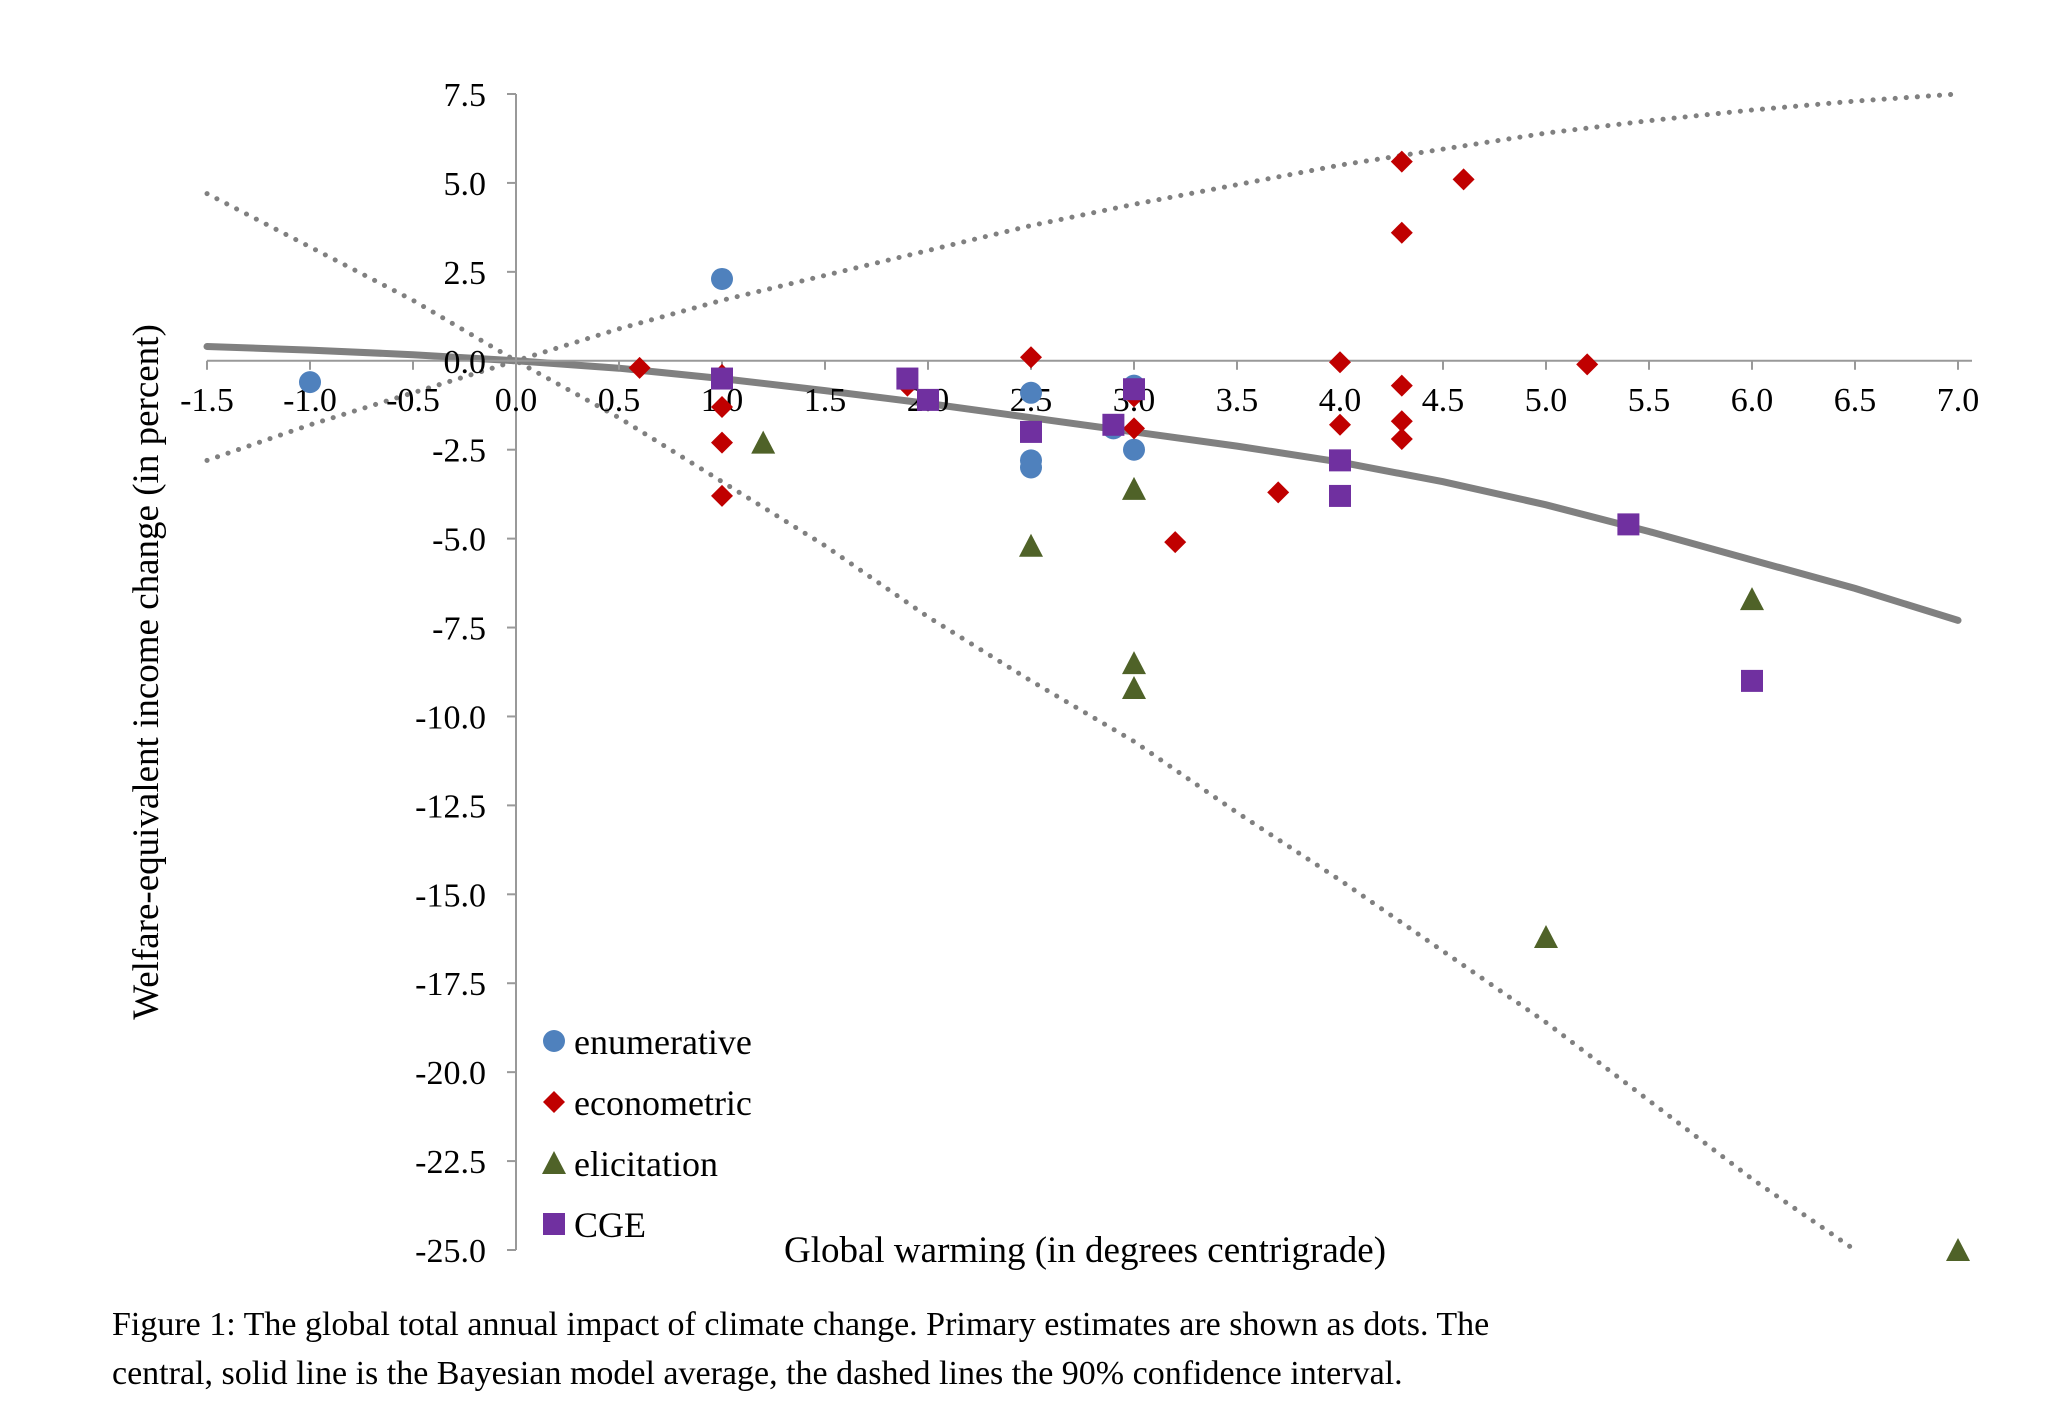 The height and width of the screenshot is (1405, 2055). What do you see at coordinates (459, 540) in the screenshot?
I see `y-tick-label: -5.0` at bounding box center [459, 540].